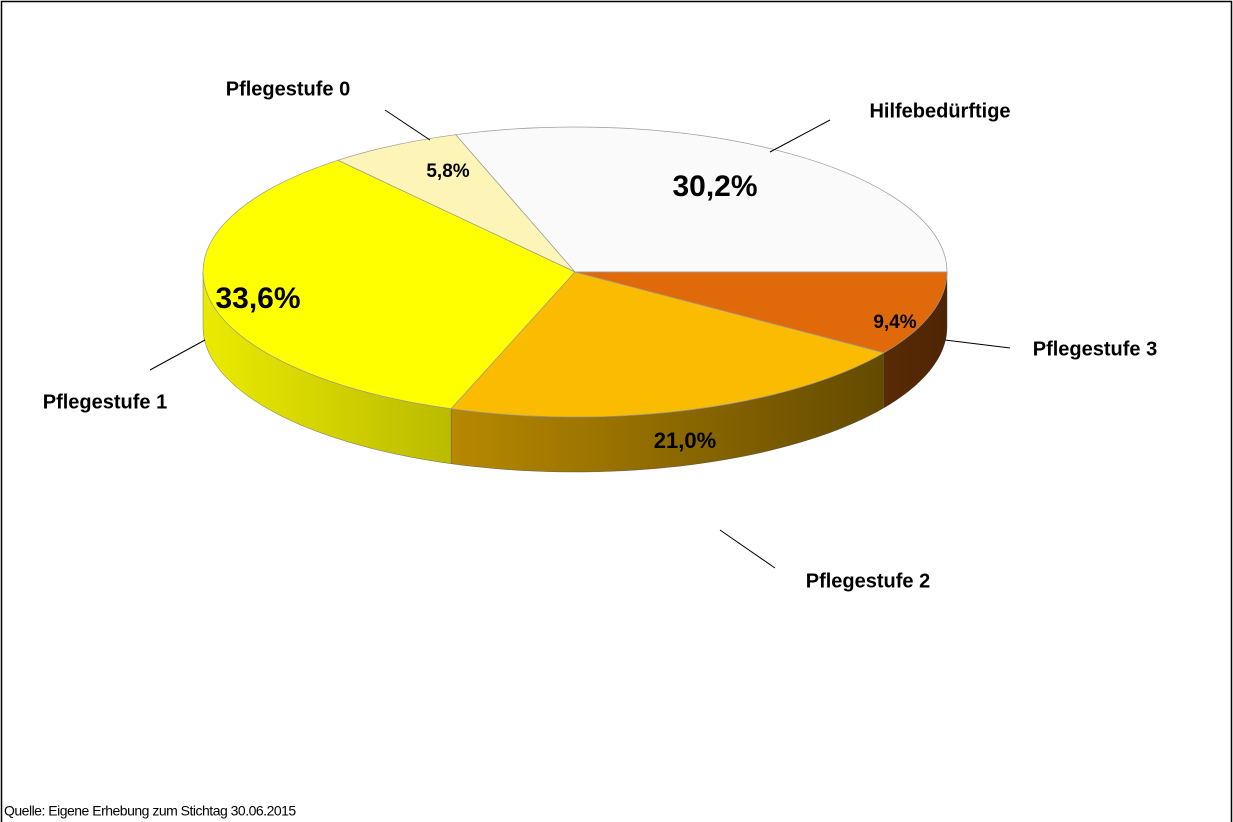 This screenshot has height=822, width=1233. What do you see at coordinates (105, 402) in the screenshot?
I see `category-label: Pflegestufe 1` at bounding box center [105, 402].